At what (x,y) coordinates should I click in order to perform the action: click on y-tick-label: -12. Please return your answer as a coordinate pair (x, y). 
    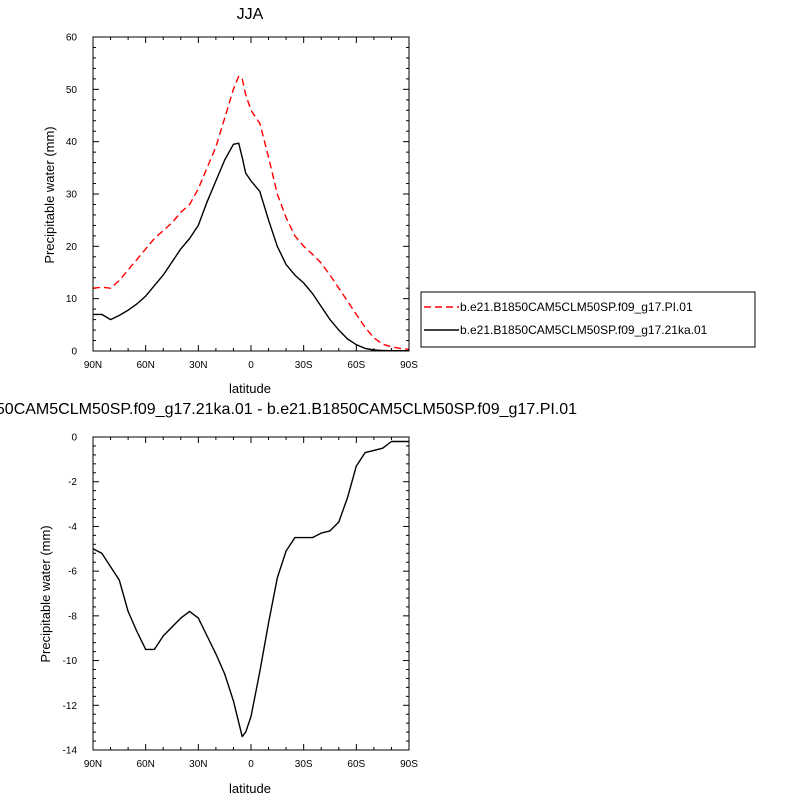
    Looking at the image, I should click on (70, 706).